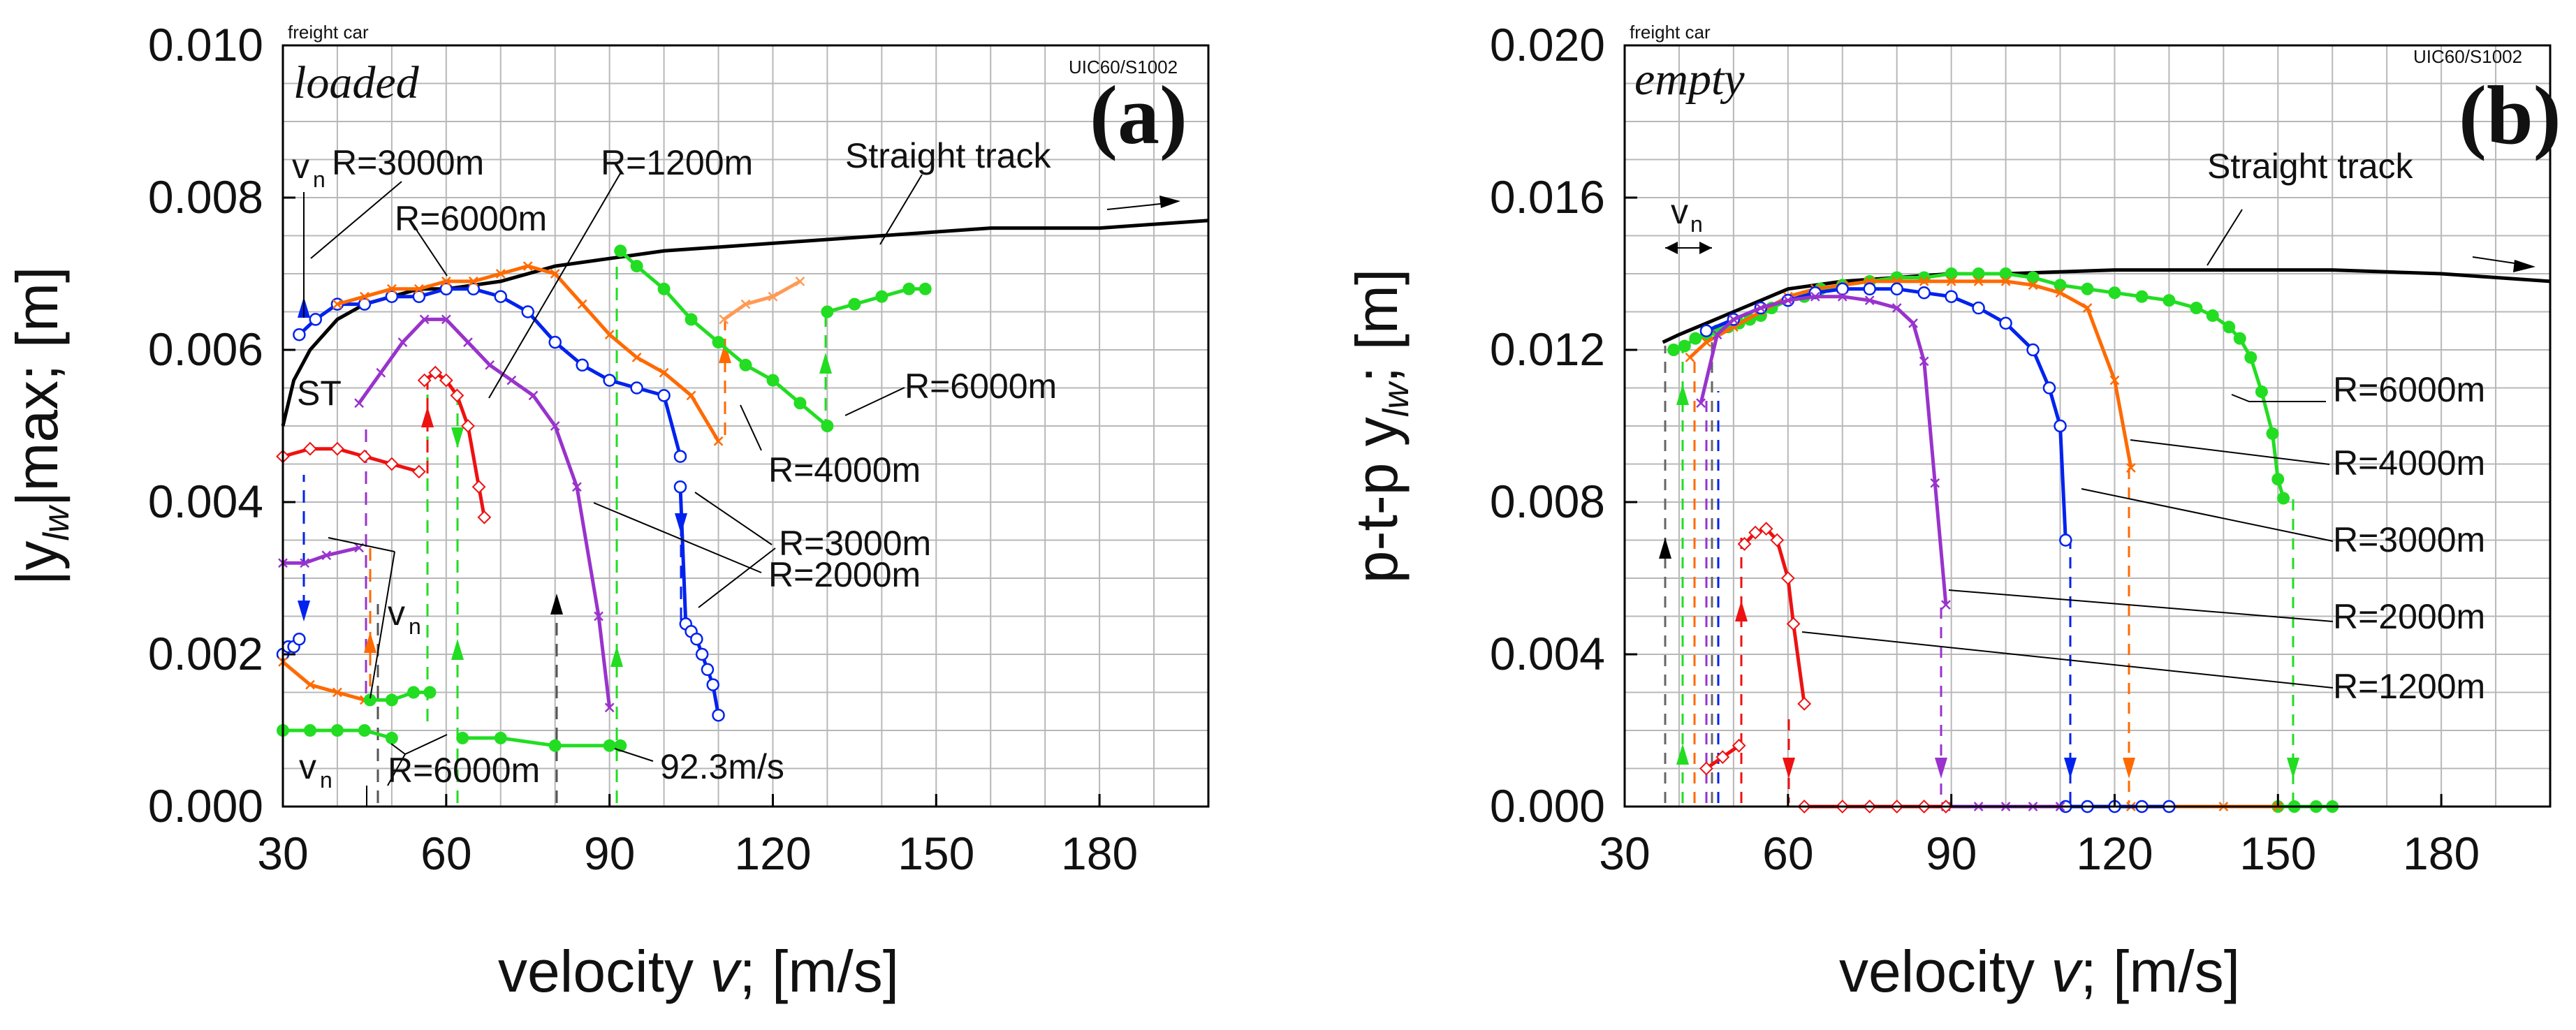  I want to click on vn-subscript: n, so click(319, 179).